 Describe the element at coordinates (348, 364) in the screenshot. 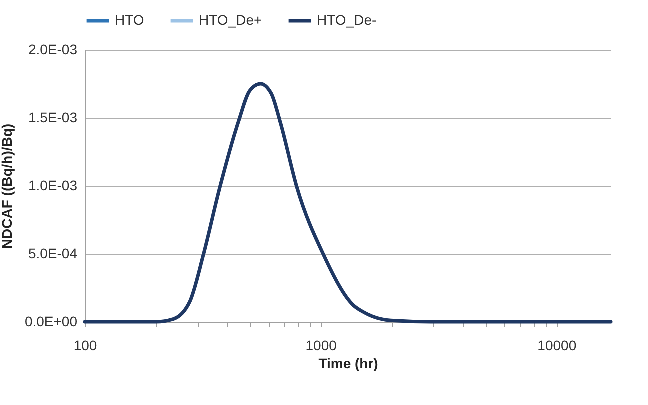

I see `x-axis-title: Time (hr)` at that location.